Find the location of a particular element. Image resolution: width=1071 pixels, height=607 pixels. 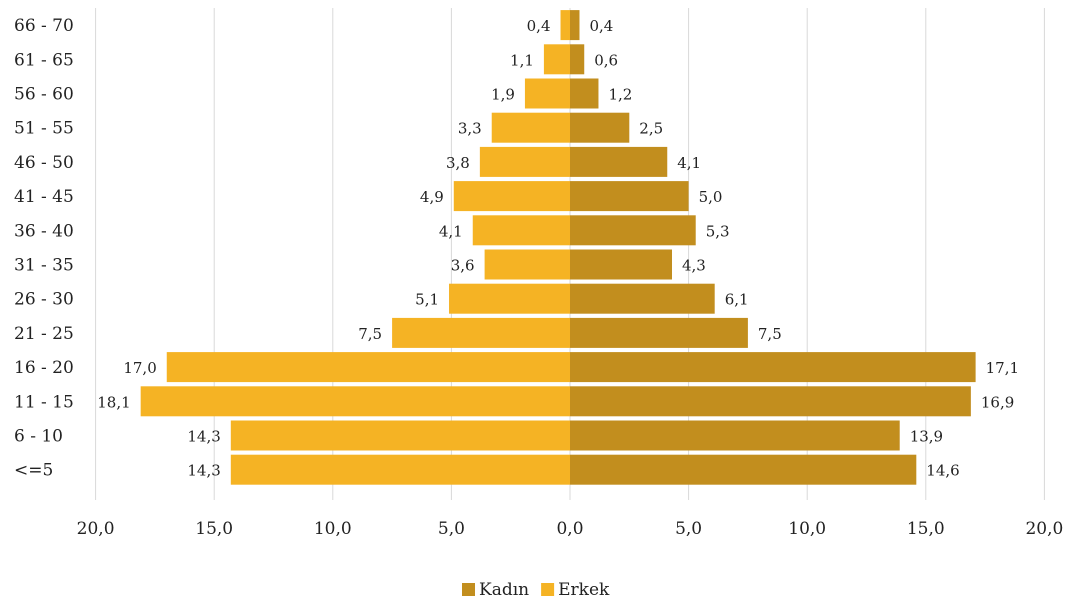

data-label-kadin-46-50: 4,1 is located at coordinates (689, 163).